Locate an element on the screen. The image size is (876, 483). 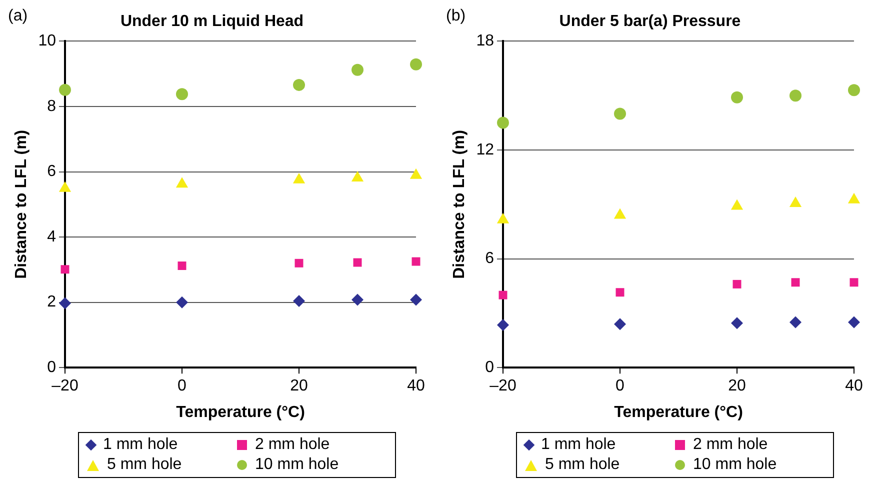
y-tick-label: 8 is located at coordinates (51, 106).